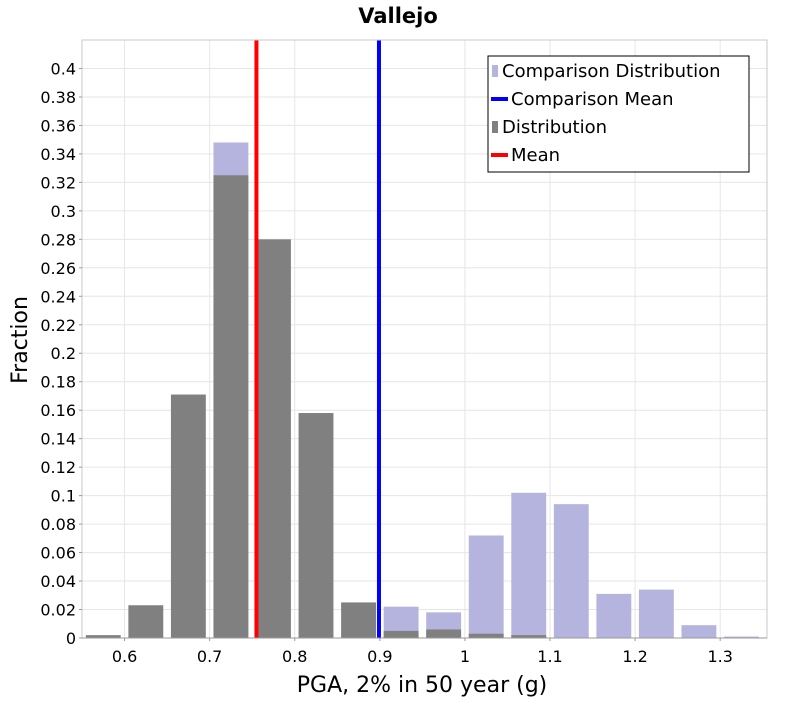 Image resolution: width=800 pixels, height=704 pixels. Describe the element at coordinates (58, 553) in the screenshot. I see `y-tick-label: 0.06` at that location.